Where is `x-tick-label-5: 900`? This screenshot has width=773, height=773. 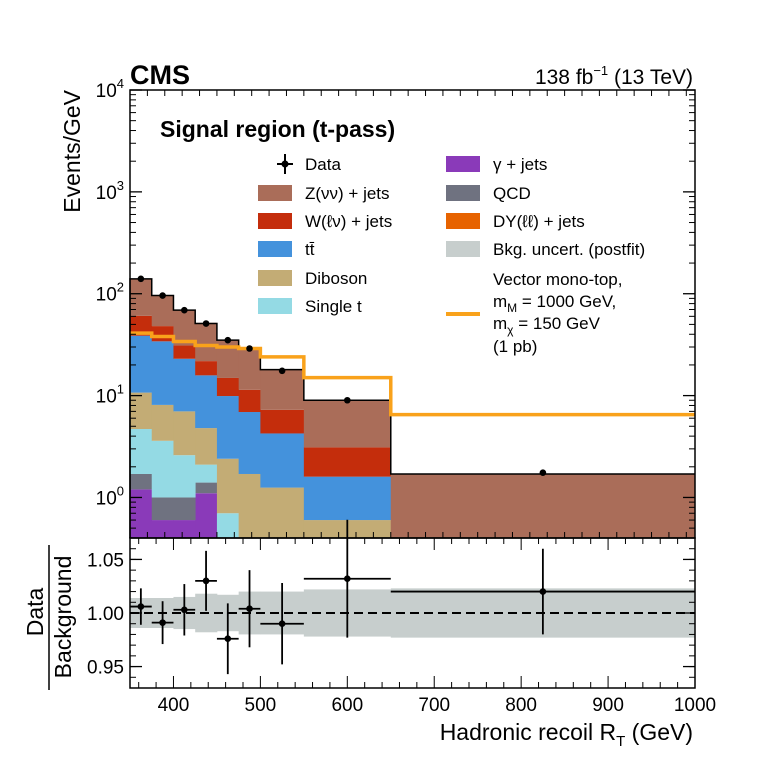 x-tick-label-5: 900 is located at coordinates (608, 705).